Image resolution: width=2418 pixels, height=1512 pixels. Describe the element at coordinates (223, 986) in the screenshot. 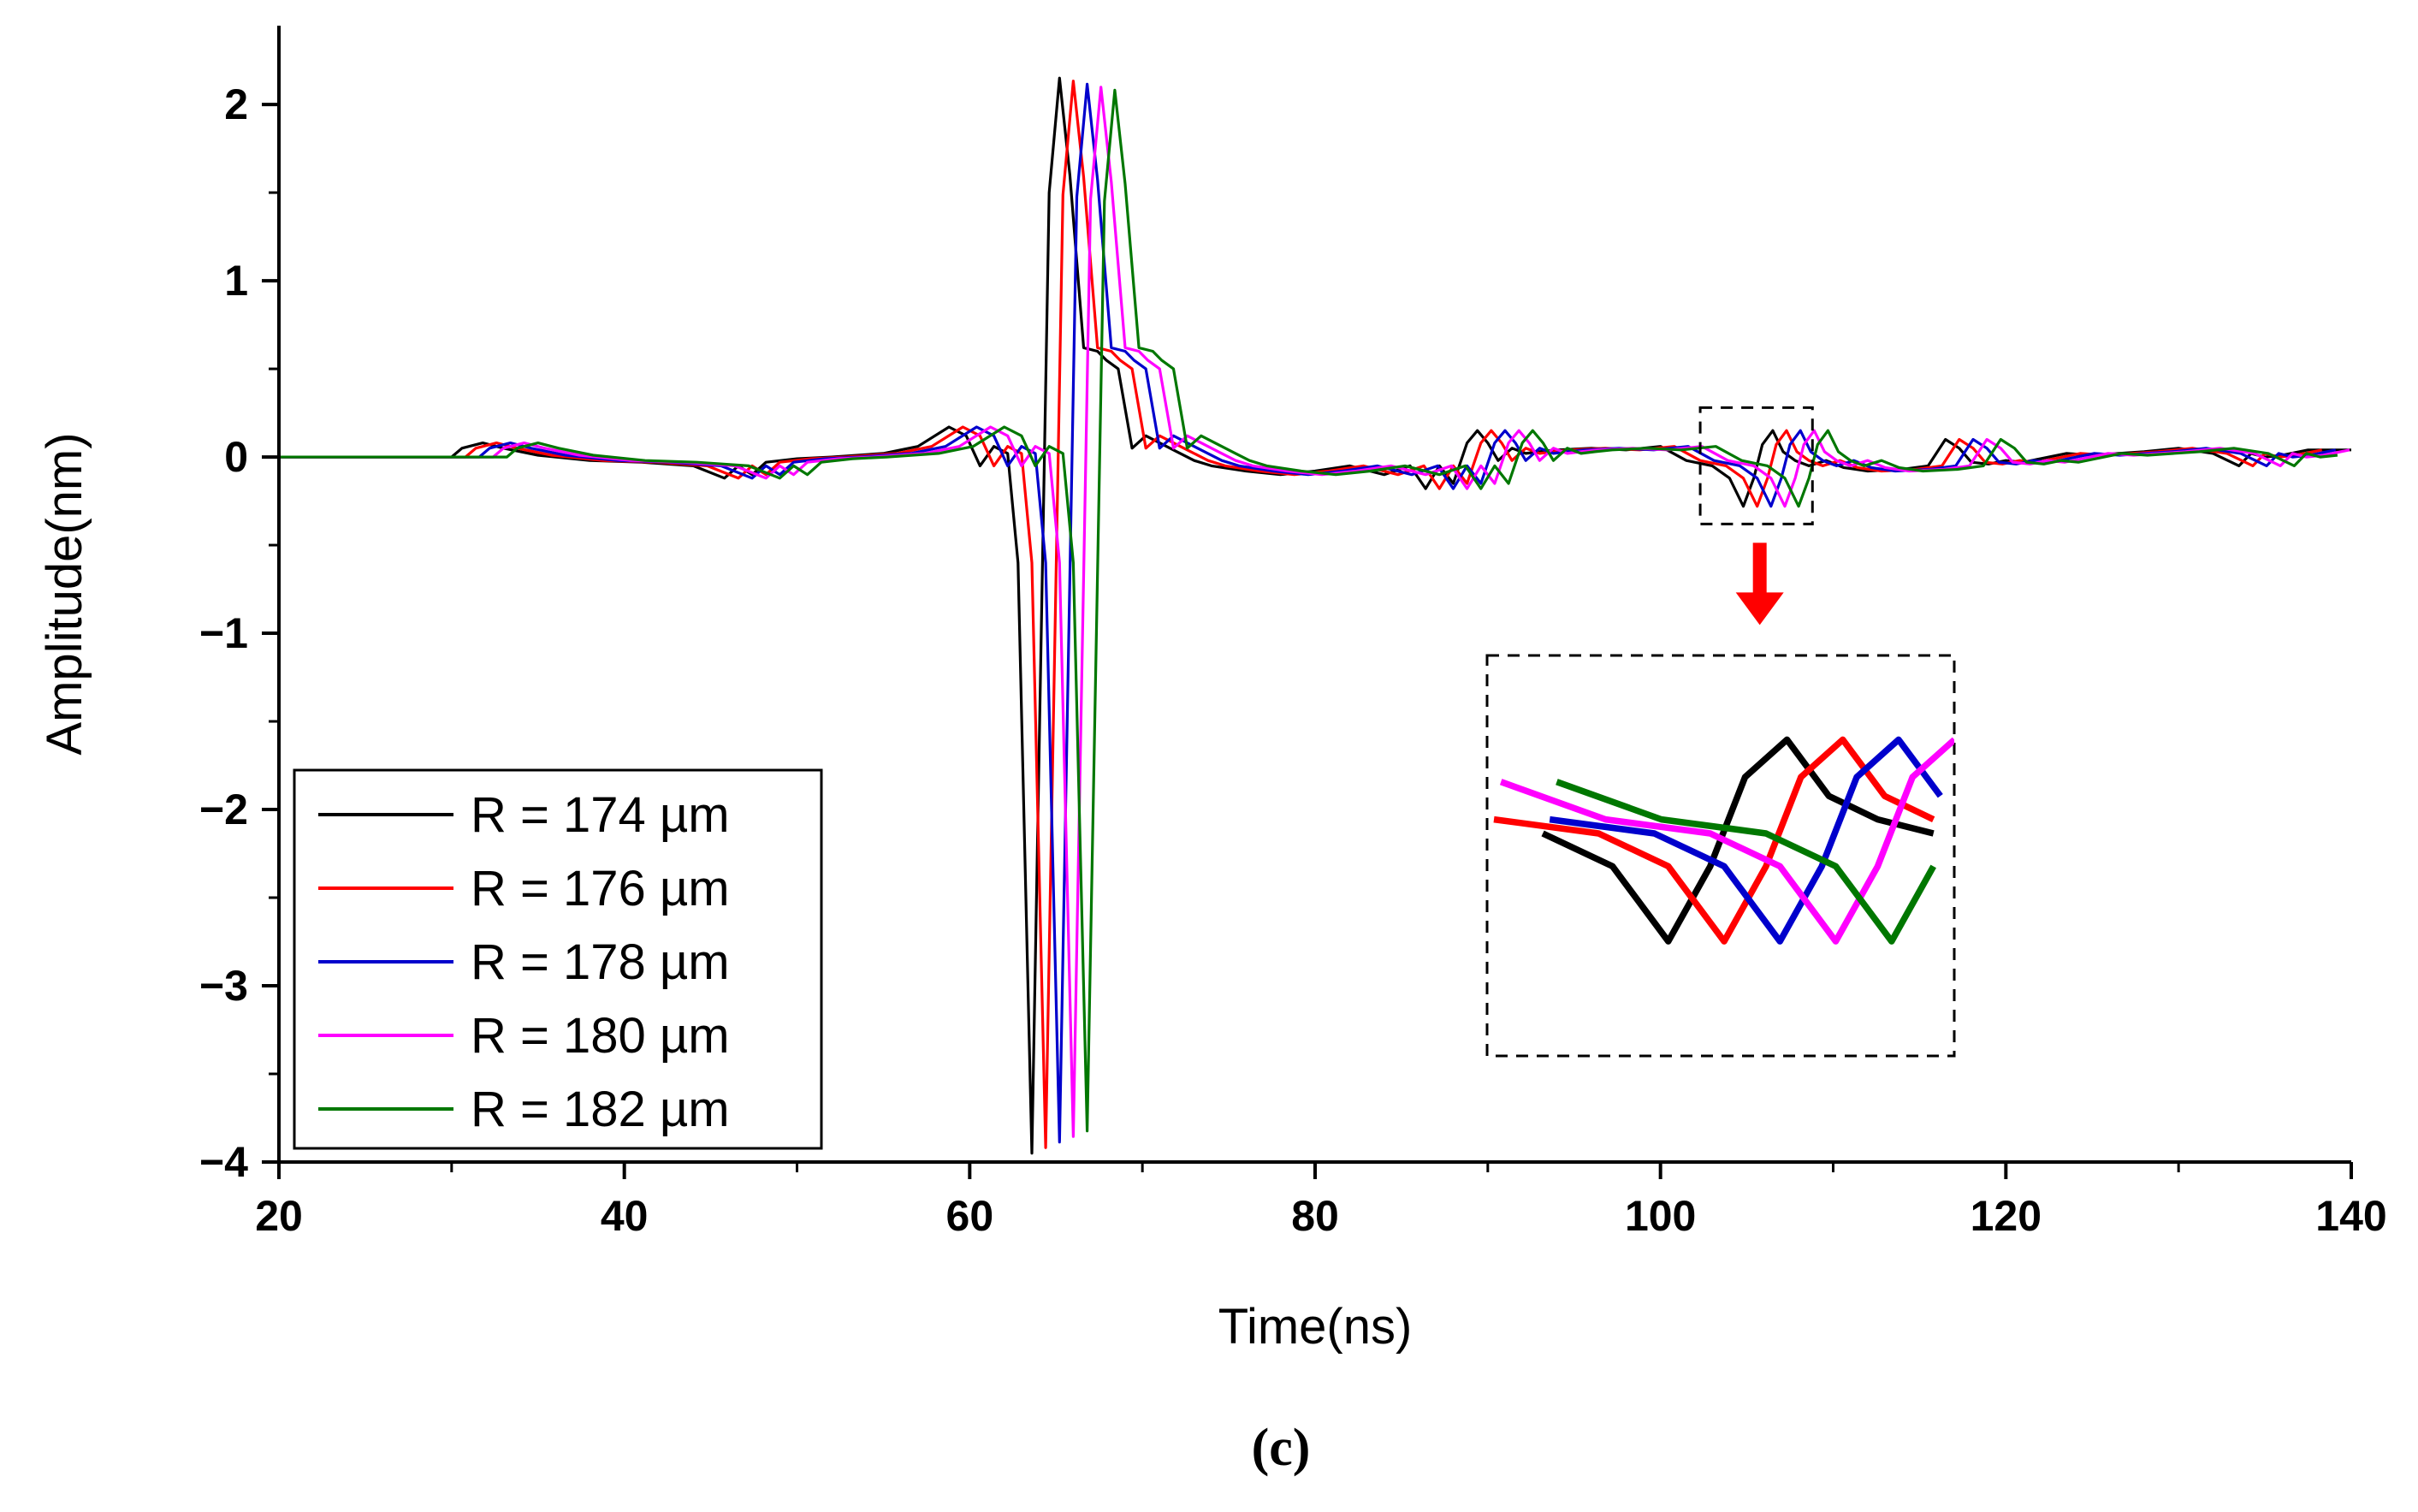

I see `y-tick-label: −3` at that location.